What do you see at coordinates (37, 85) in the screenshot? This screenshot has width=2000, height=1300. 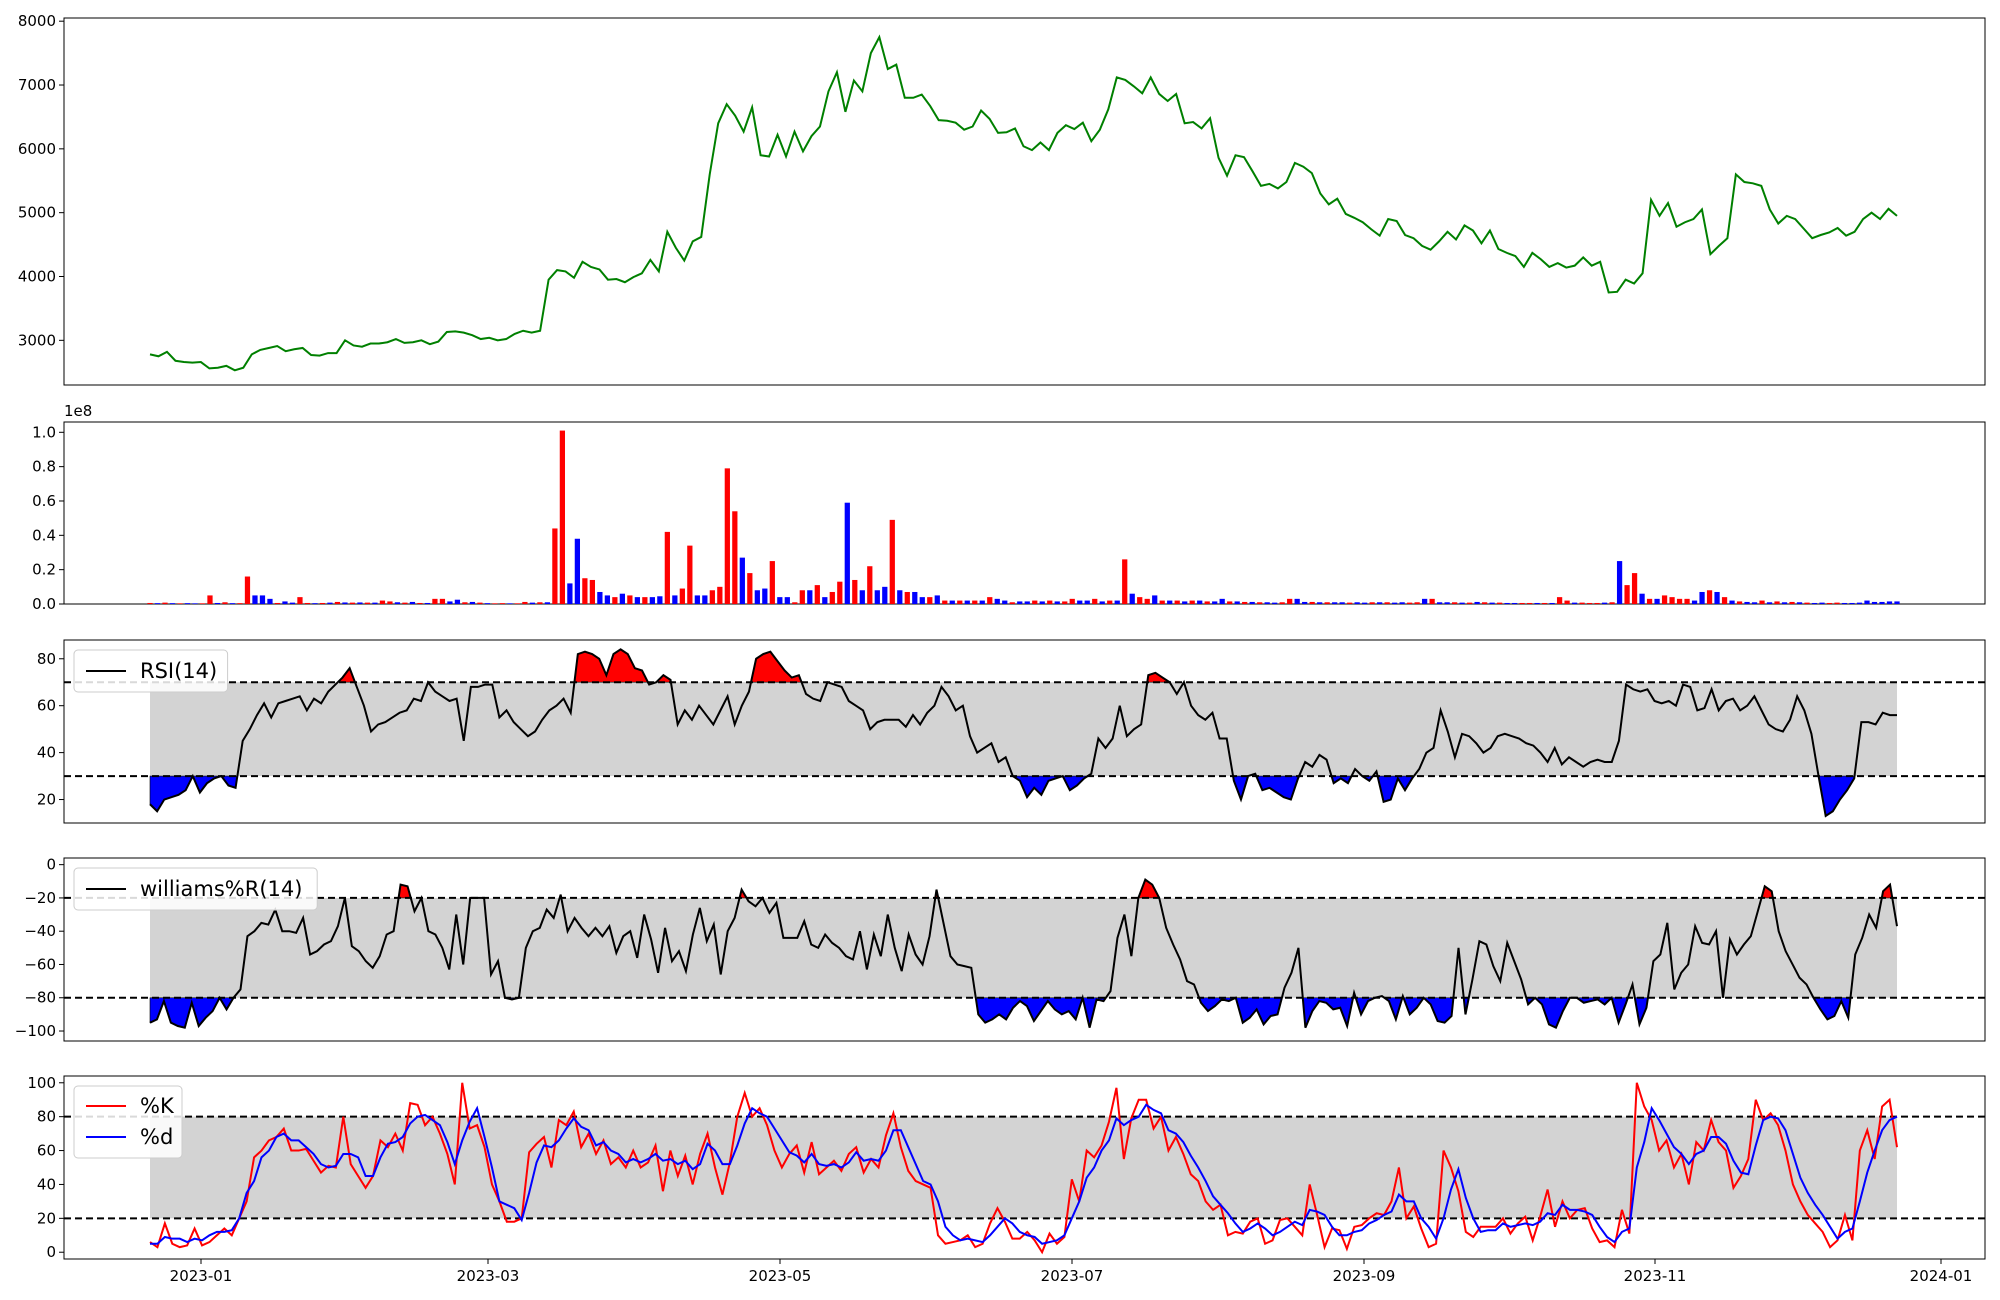 I see `y-tick-label: 7000` at bounding box center [37, 85].